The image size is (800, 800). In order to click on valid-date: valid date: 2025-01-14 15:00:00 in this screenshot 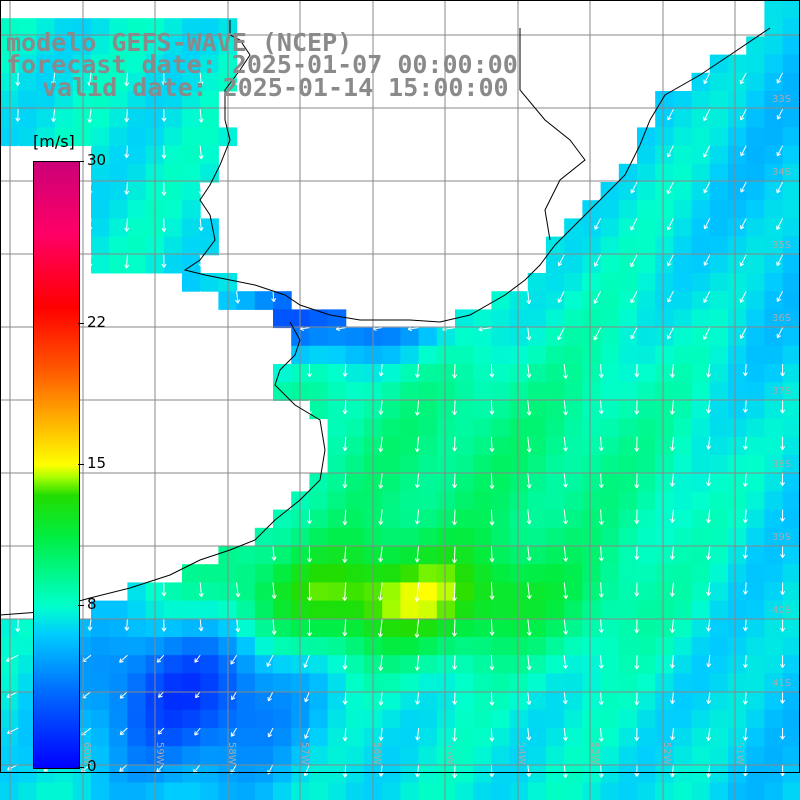, I will do `click(275, 87)`.